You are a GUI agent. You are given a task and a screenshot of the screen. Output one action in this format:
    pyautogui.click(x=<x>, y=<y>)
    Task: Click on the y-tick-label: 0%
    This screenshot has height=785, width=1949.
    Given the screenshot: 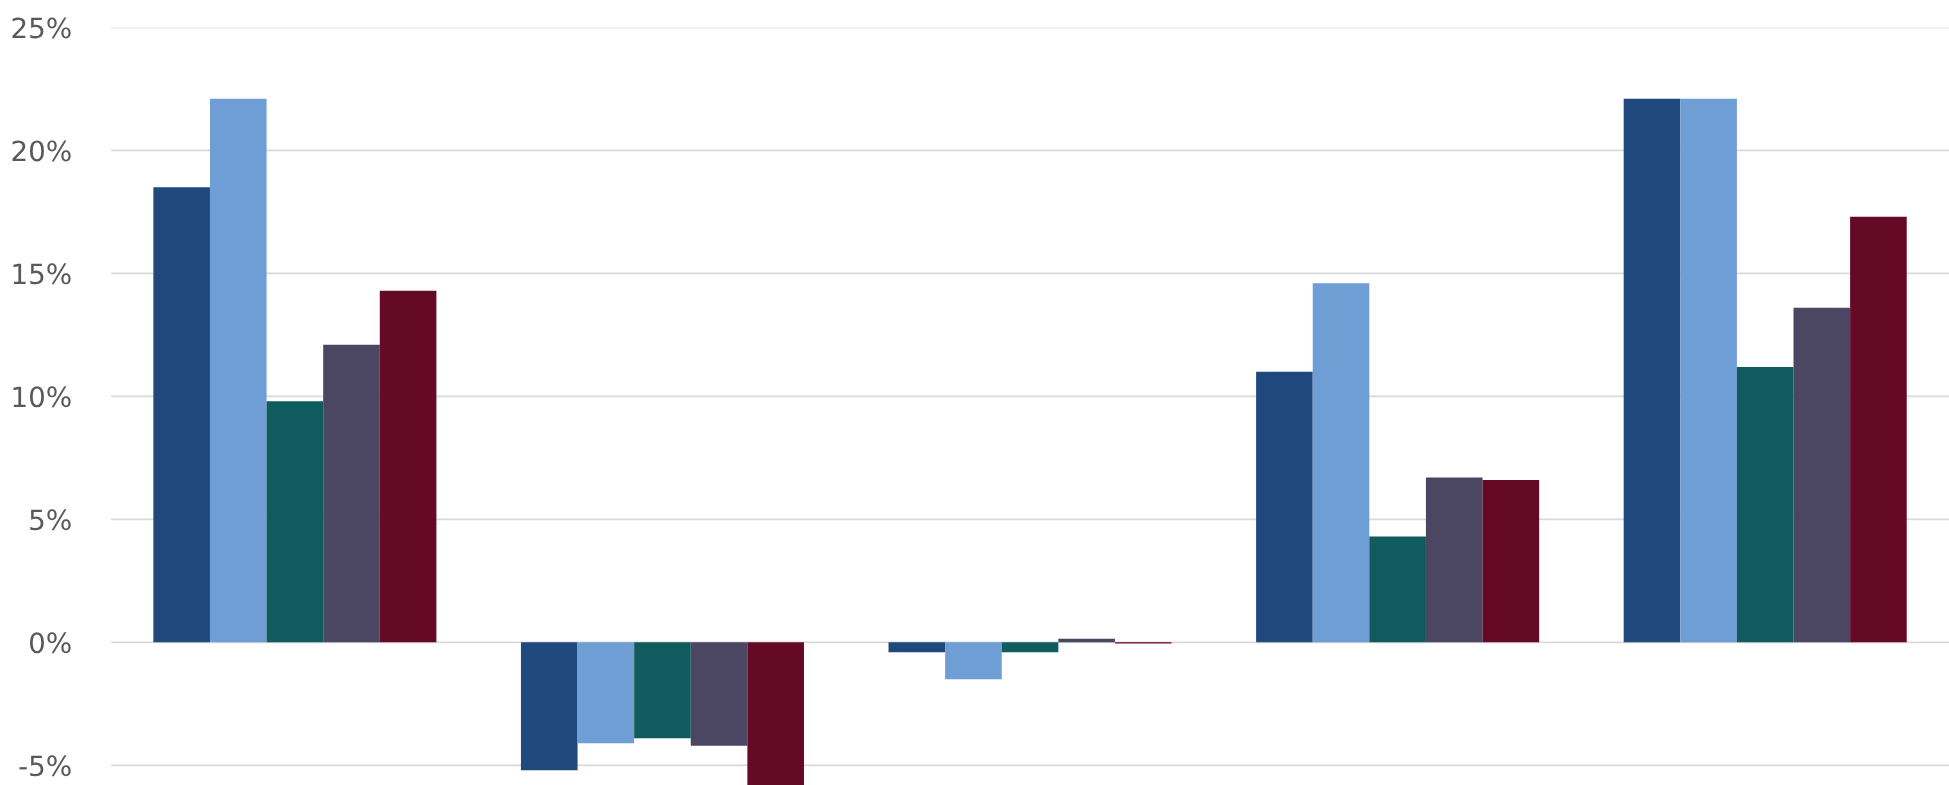 What is the action you would take?
    pyautogui.click(x=50, y=643)
    